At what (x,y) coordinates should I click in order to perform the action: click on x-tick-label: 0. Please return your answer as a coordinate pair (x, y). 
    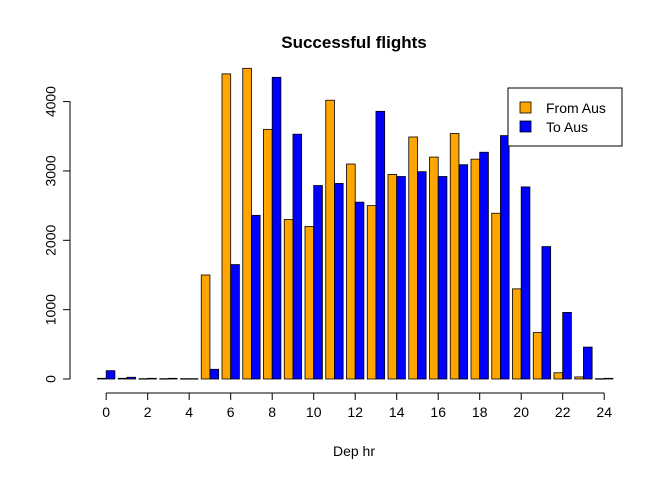
    Looking at the image, I should click on (106, 412).